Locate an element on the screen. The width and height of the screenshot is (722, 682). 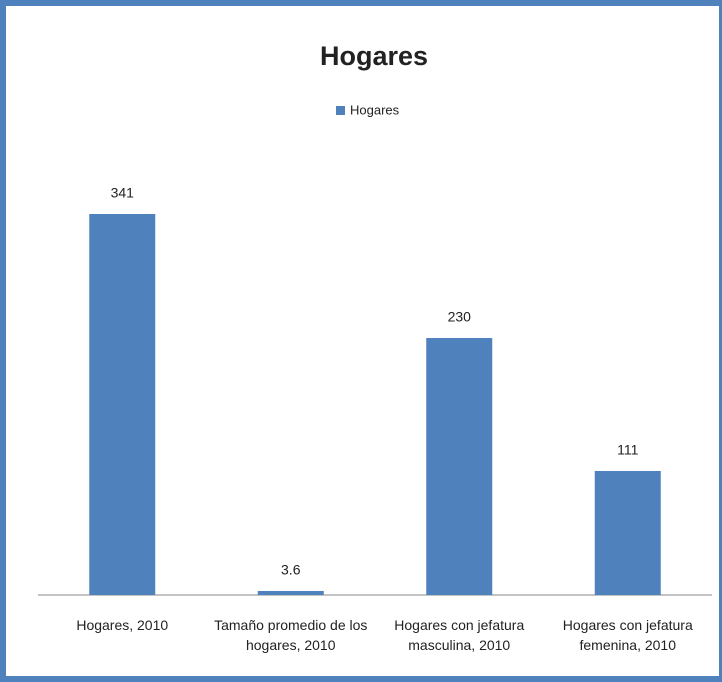
x-tick-label: Hogares con jefatura femenina, 2010 is located at coordinates (627, 635).